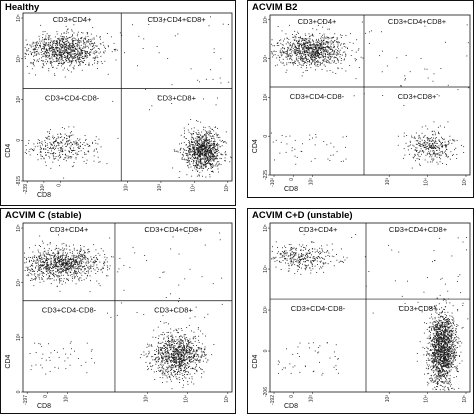 This screenshot has height=415, width=474. Describe the element at coordinates (193, 188) in the screenshot. I see `x-tick-label: 10⁴` at that location.